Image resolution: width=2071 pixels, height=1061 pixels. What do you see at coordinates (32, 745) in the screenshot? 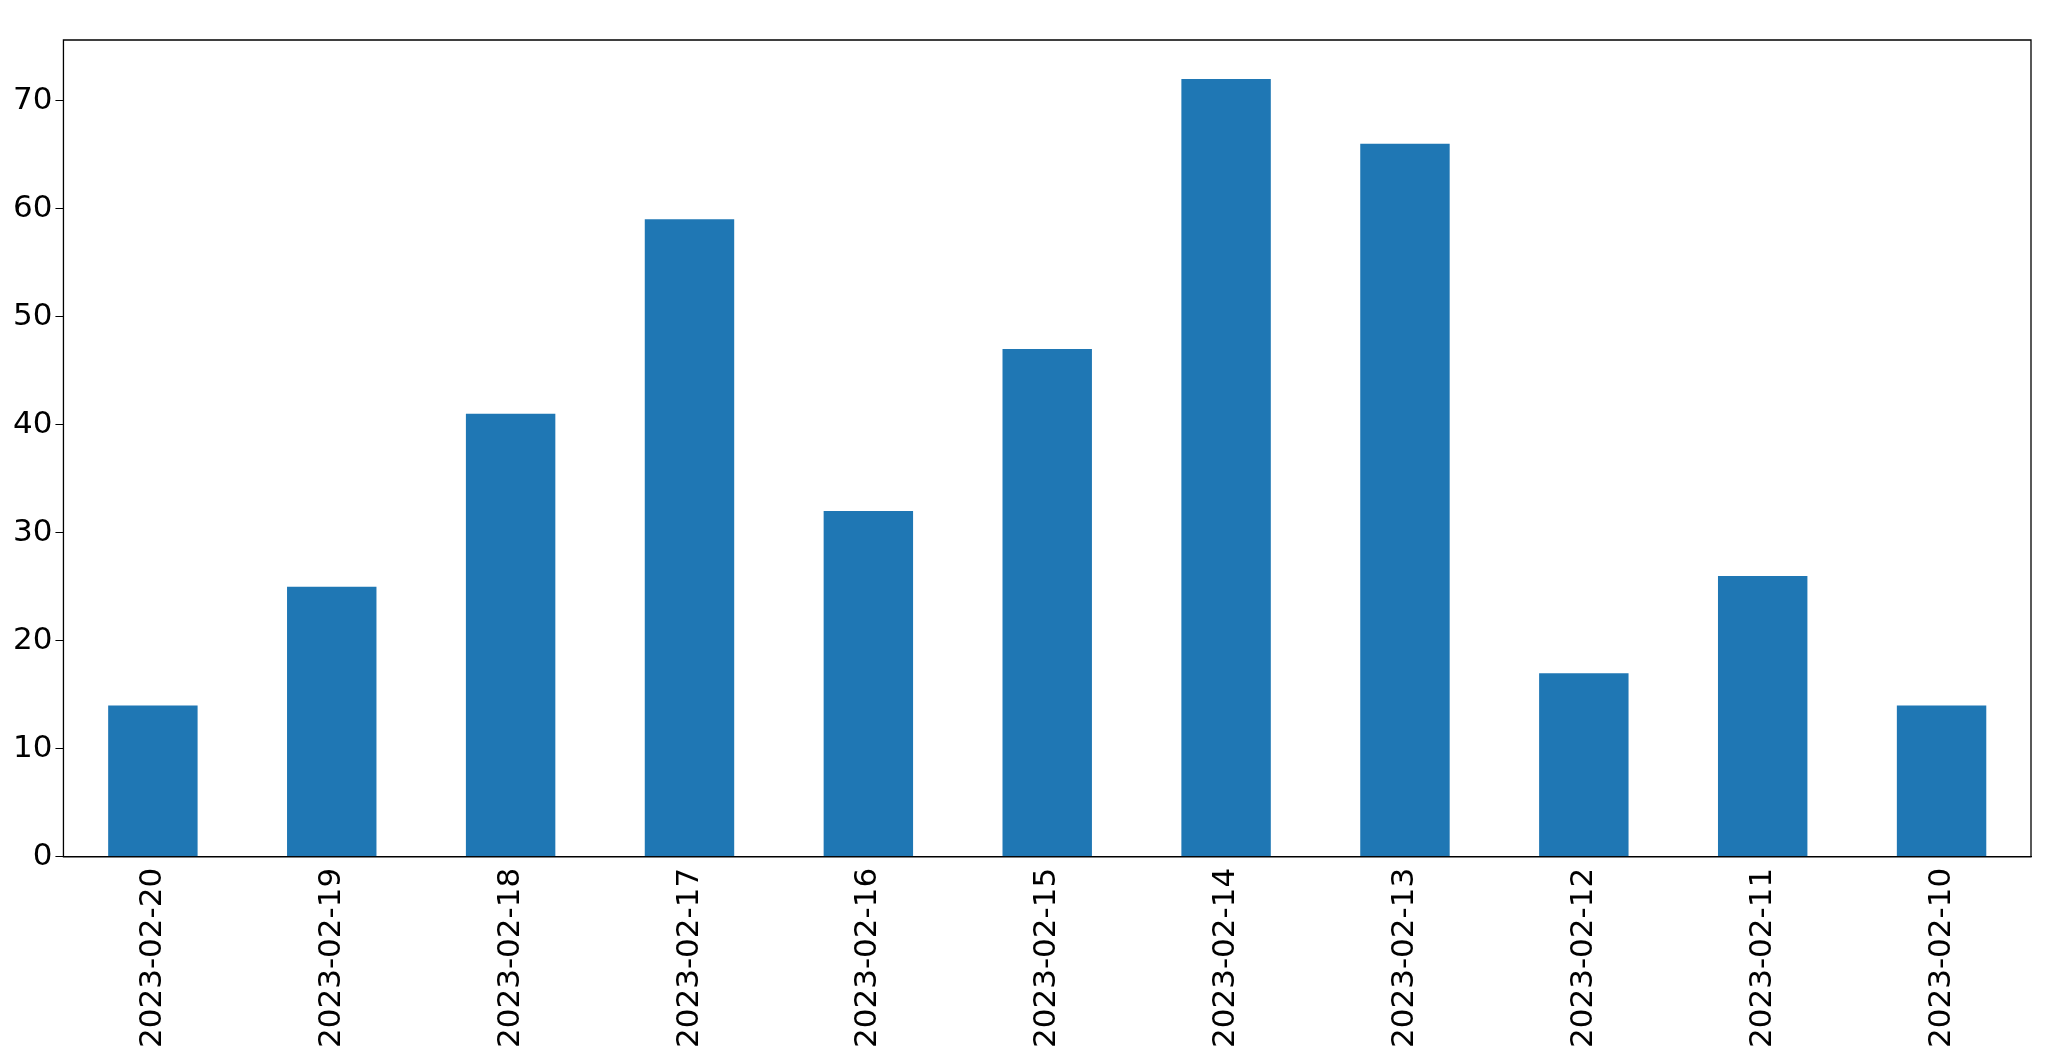
I see `y-tick-label: 10` at bounding box center [32, 745].